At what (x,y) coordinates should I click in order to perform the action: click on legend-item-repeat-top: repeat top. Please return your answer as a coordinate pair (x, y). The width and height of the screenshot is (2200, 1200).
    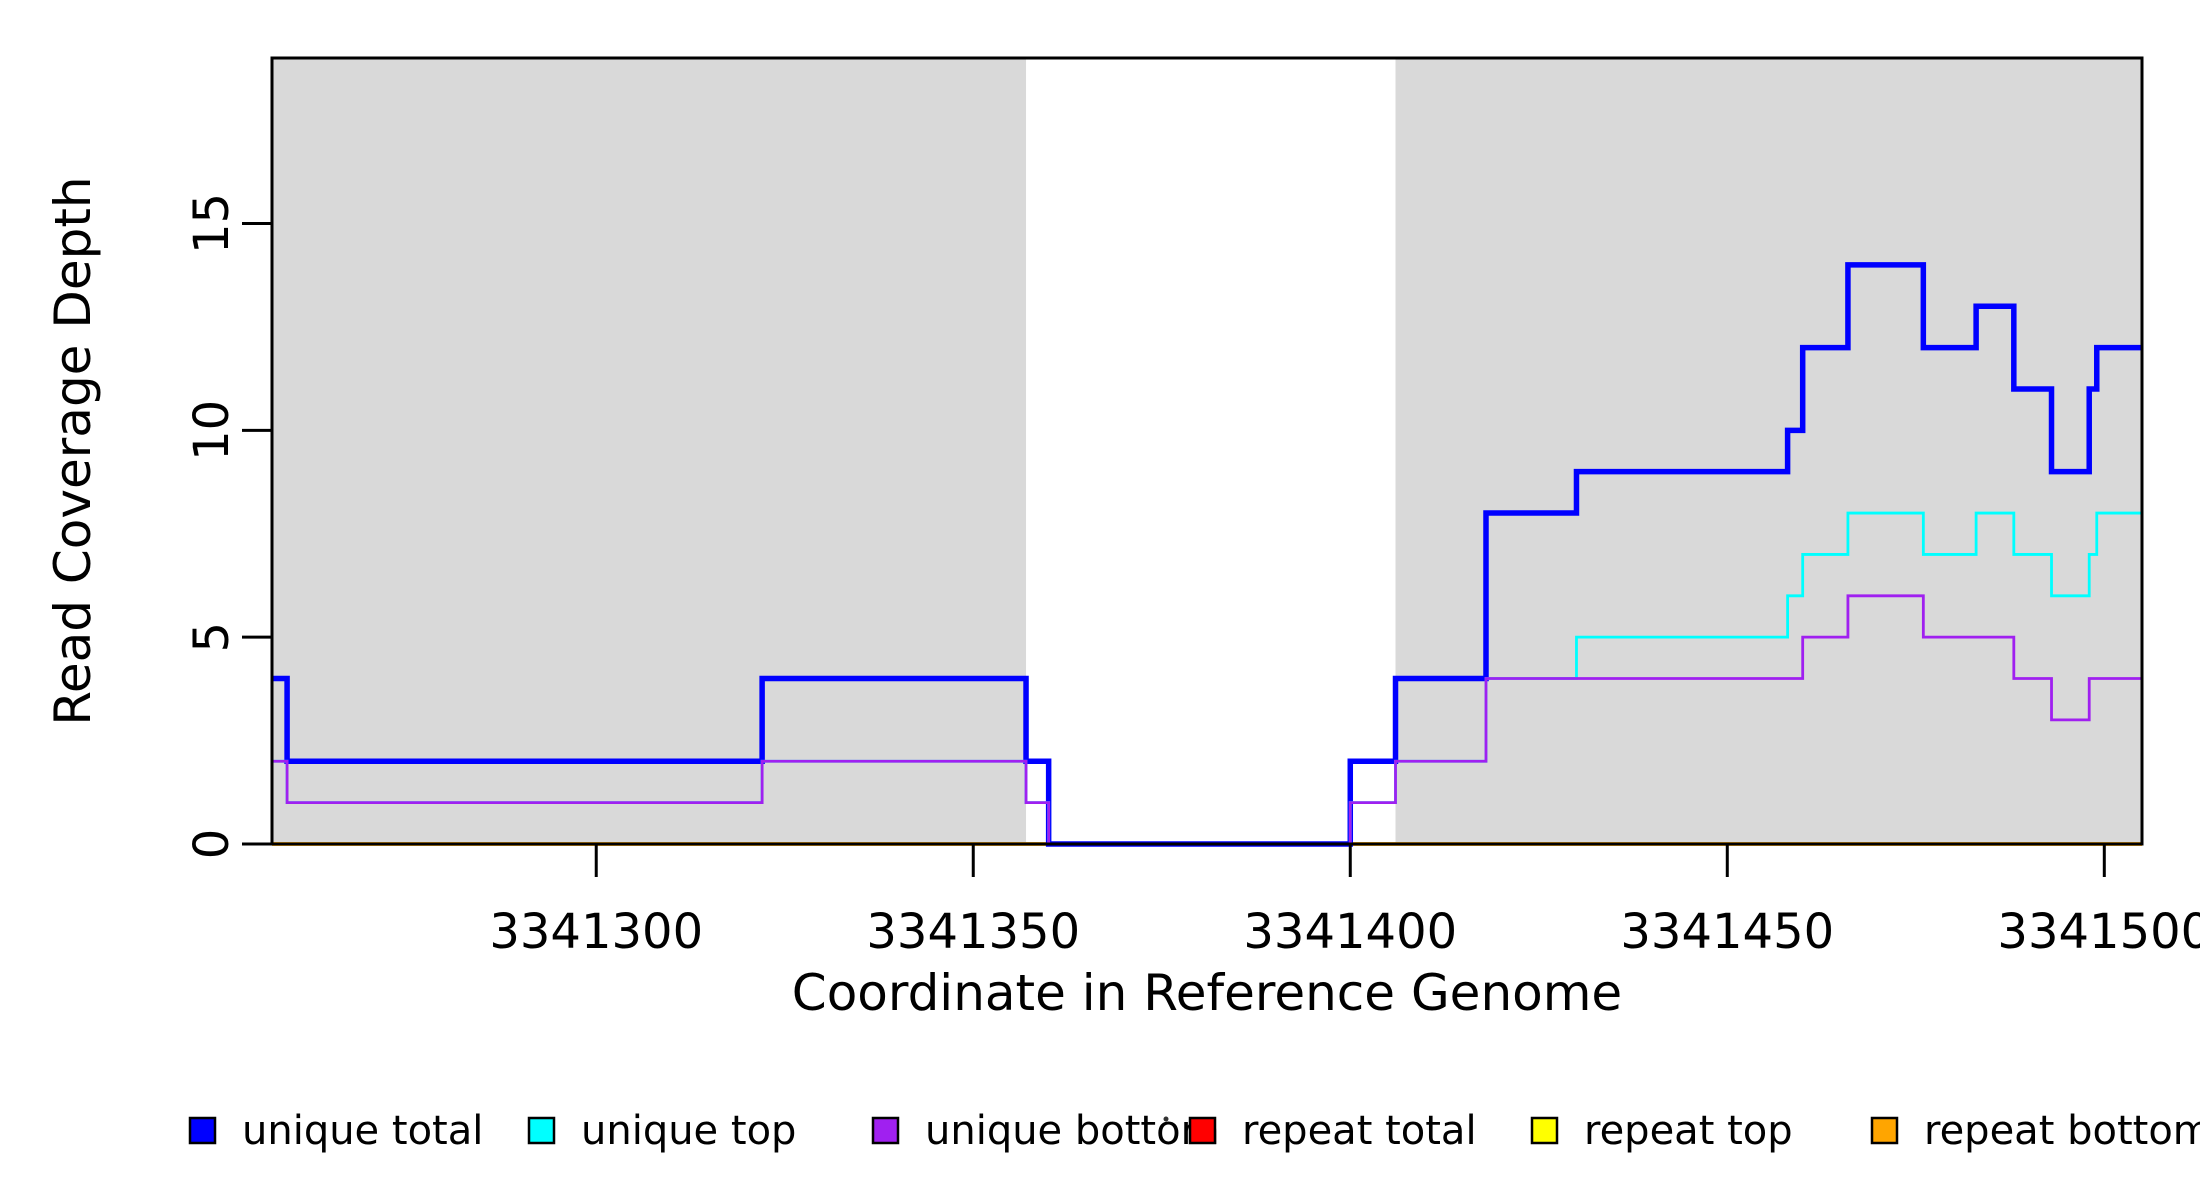
    Looking at the image, I should click on (1661, 1131).